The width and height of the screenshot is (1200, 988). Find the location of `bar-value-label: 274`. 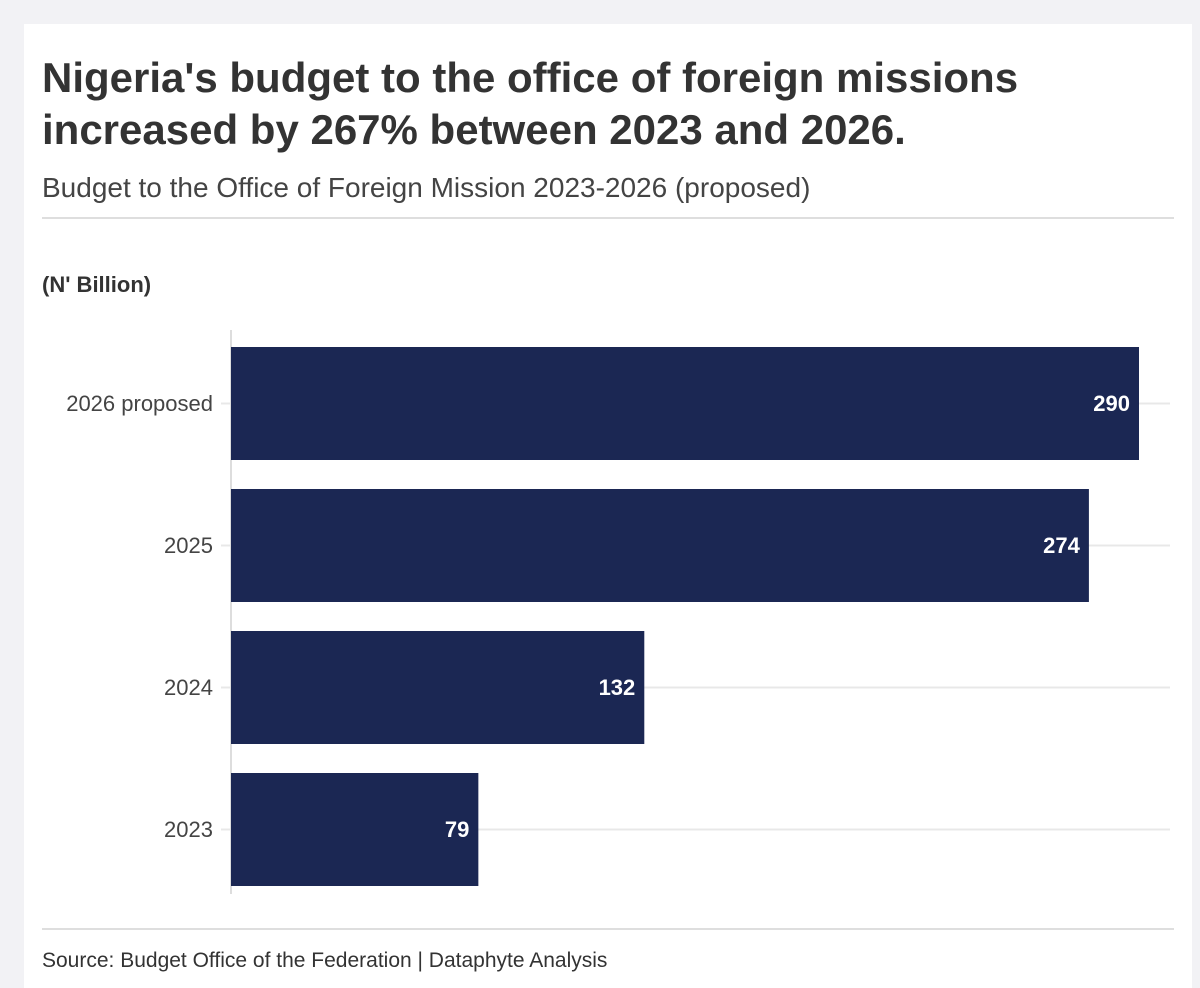

bar-value-label: 274 is located at coordinates (1061, 545).